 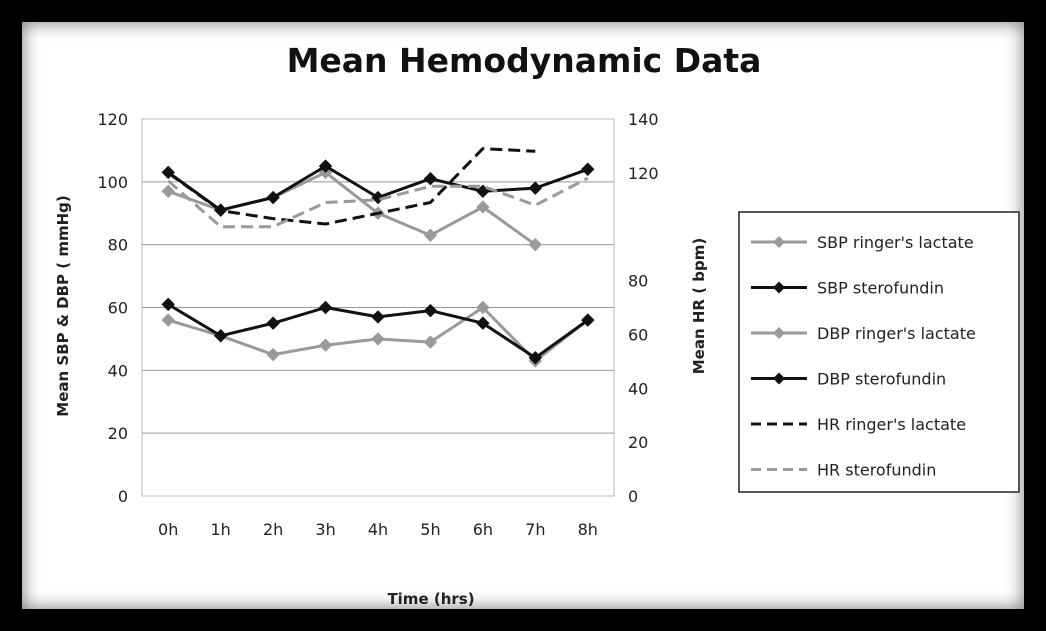 What do you see at coordinates (112, 182) in the screenshot?
I see `y-tick-label: 100` at bounding box center [112, 182].